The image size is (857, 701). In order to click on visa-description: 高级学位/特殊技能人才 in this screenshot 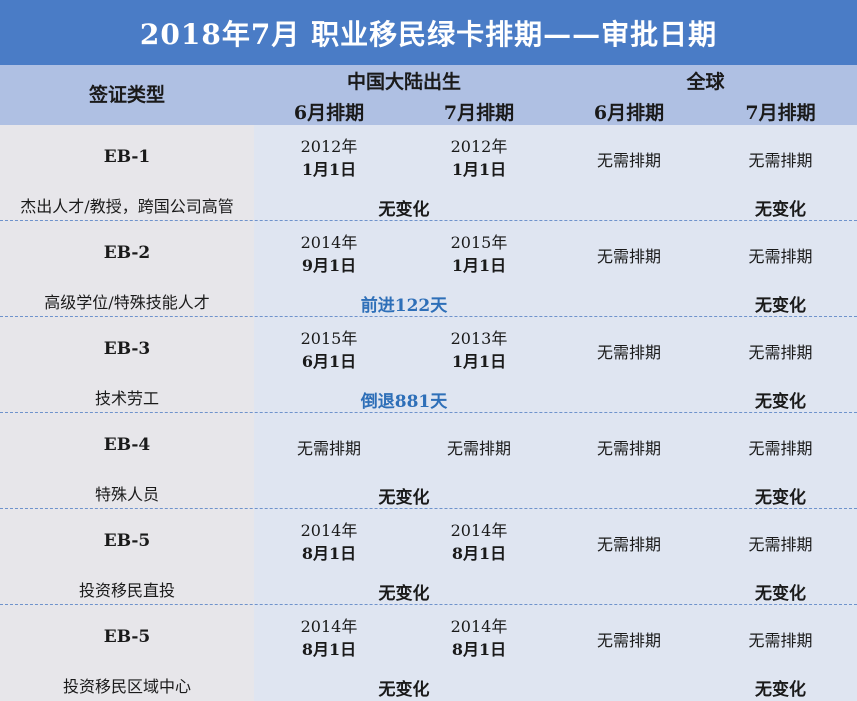, I will do `click(127, 302)`.